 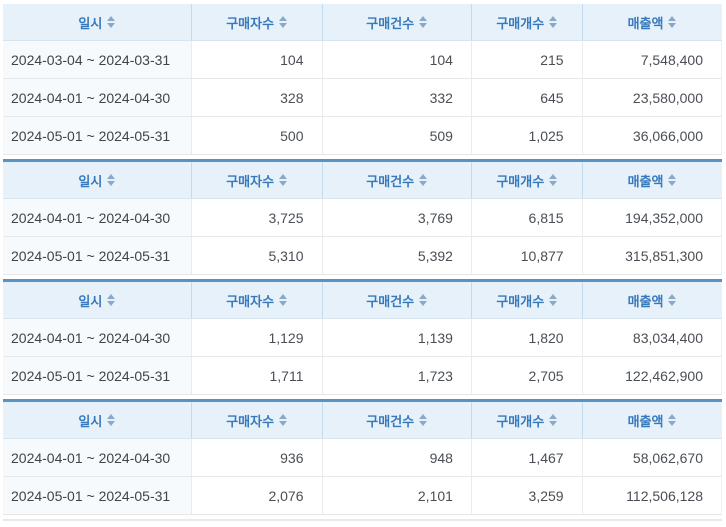 I want to click on sales-amount-cell: 194,352,000, so click(x=652, y=217).